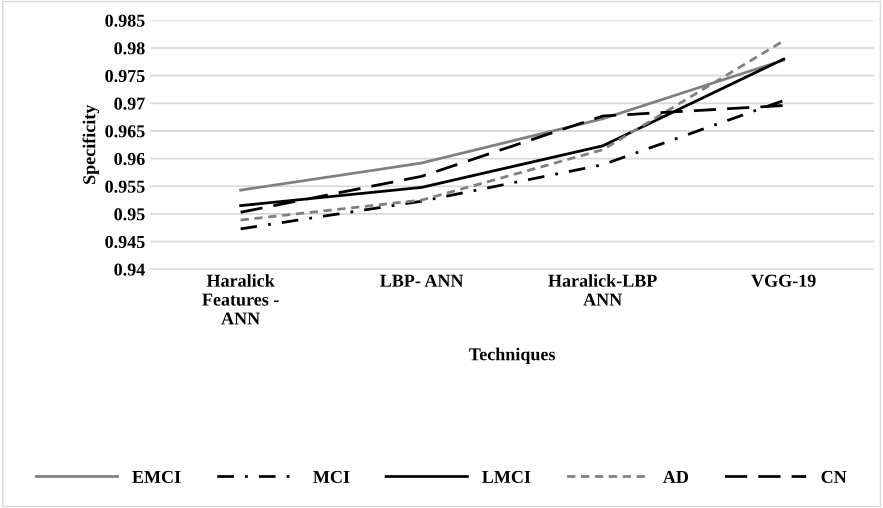 The image size is (883, 508). Describe the element at coordinates (125, 20) in the screenshot. I see `y-tick-label: 0.985` at that location.